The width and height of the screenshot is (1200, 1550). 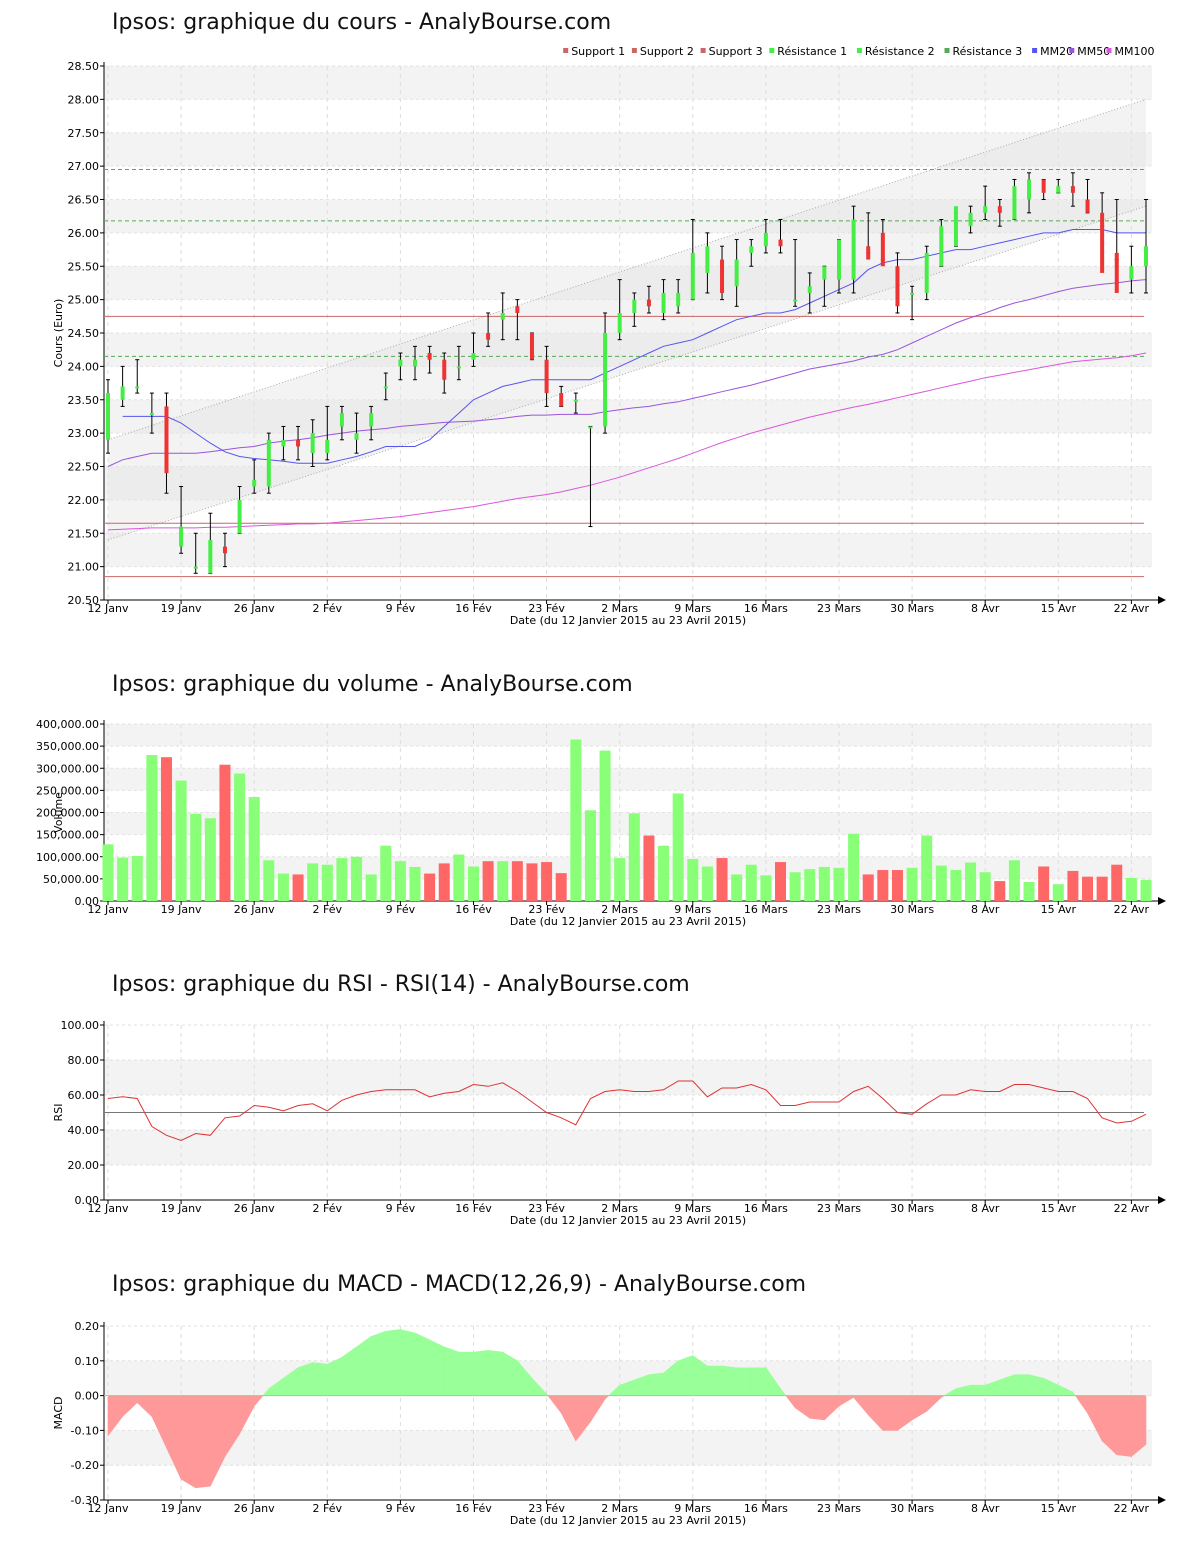 I want to click on price-ytick-label: 22.50, so click(x=84, y=467).